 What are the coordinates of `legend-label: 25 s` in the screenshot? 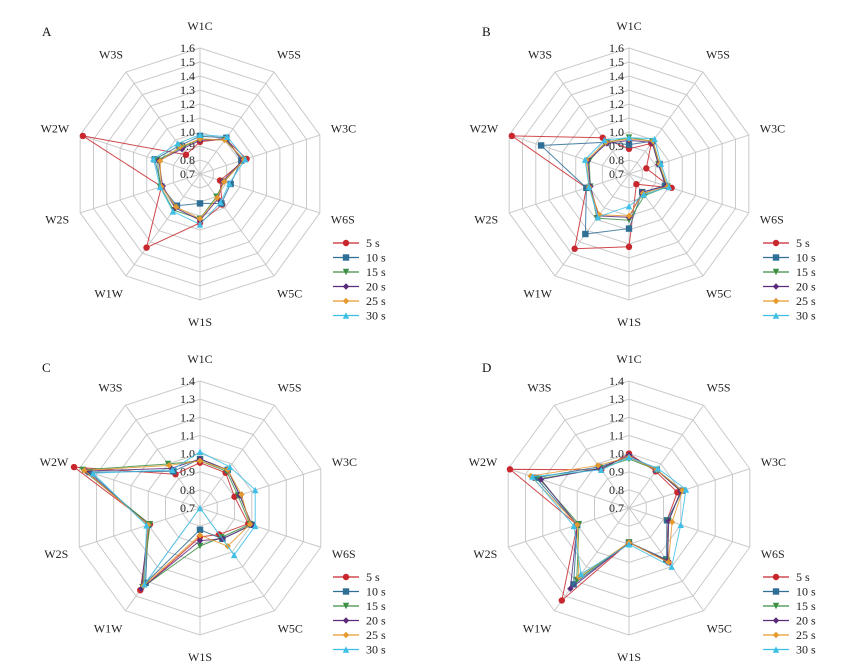 It's located at (806, 635).